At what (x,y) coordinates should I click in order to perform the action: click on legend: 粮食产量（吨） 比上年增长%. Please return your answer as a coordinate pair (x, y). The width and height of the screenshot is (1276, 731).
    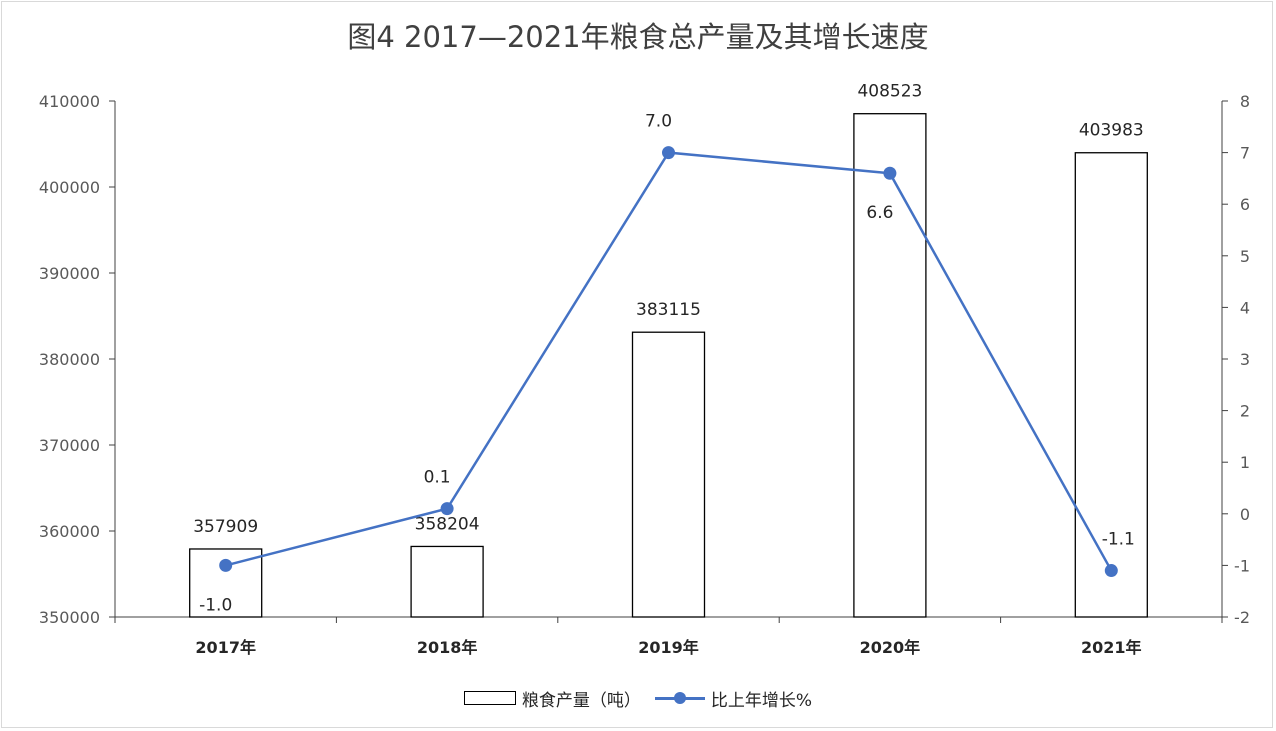
    Looking at the image, I should click on (638, 698).